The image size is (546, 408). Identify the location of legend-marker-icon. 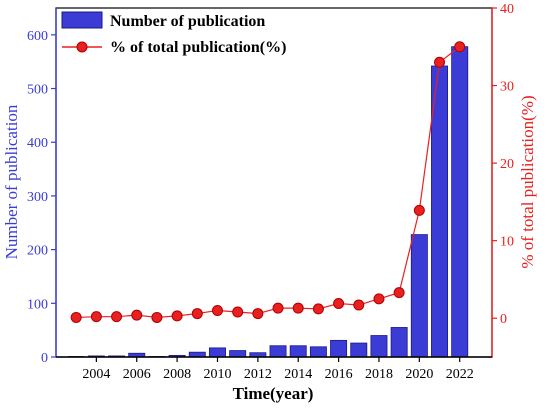
(82, 47).